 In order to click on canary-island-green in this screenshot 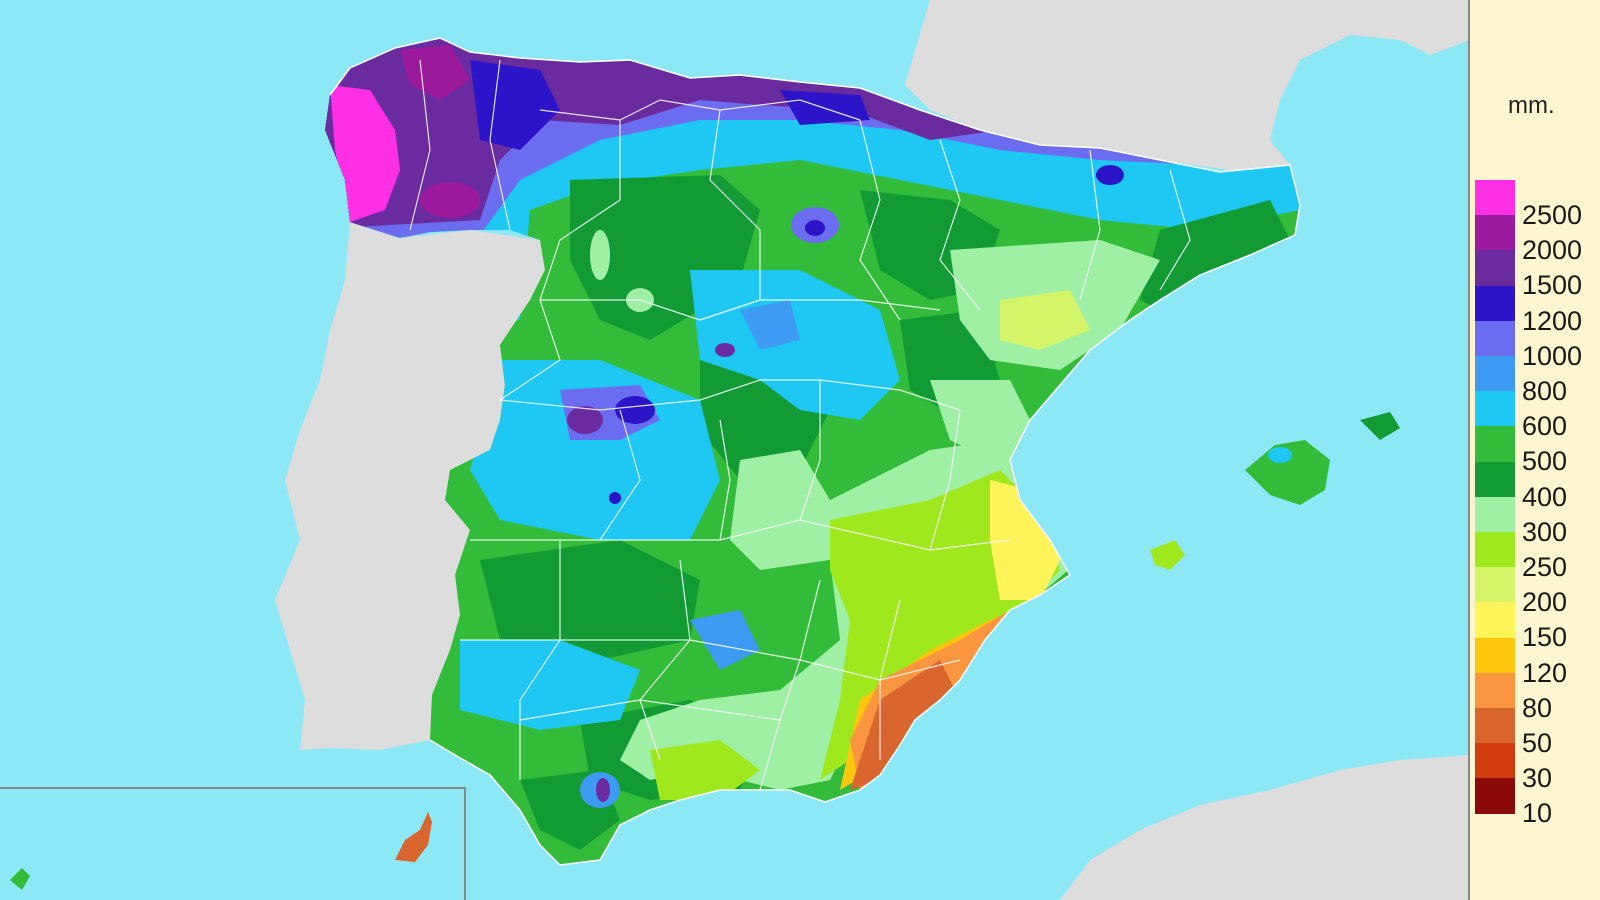, I will do `click(20, 879)`.